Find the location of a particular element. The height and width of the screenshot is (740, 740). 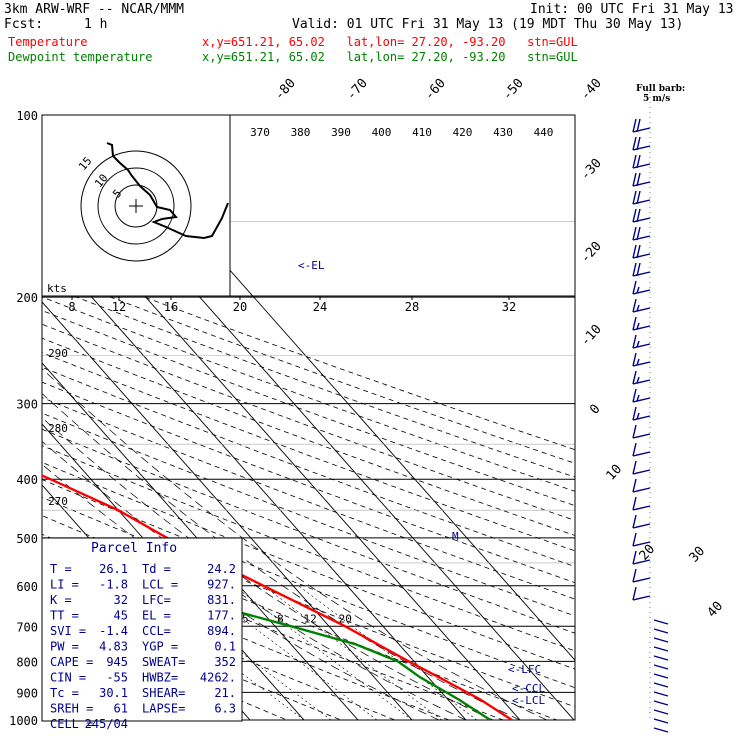

parcel-label: CIN = is located at coordinates (68, 678).